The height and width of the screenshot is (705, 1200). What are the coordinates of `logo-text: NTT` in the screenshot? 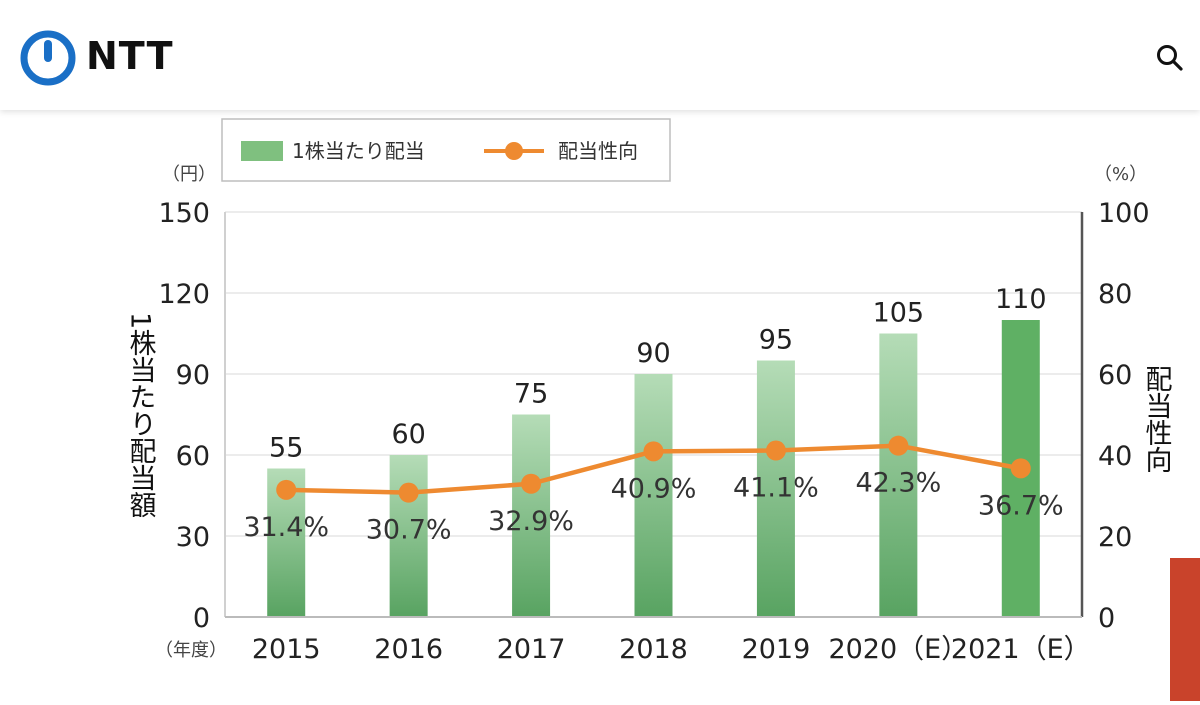 It's located at (130, 56).